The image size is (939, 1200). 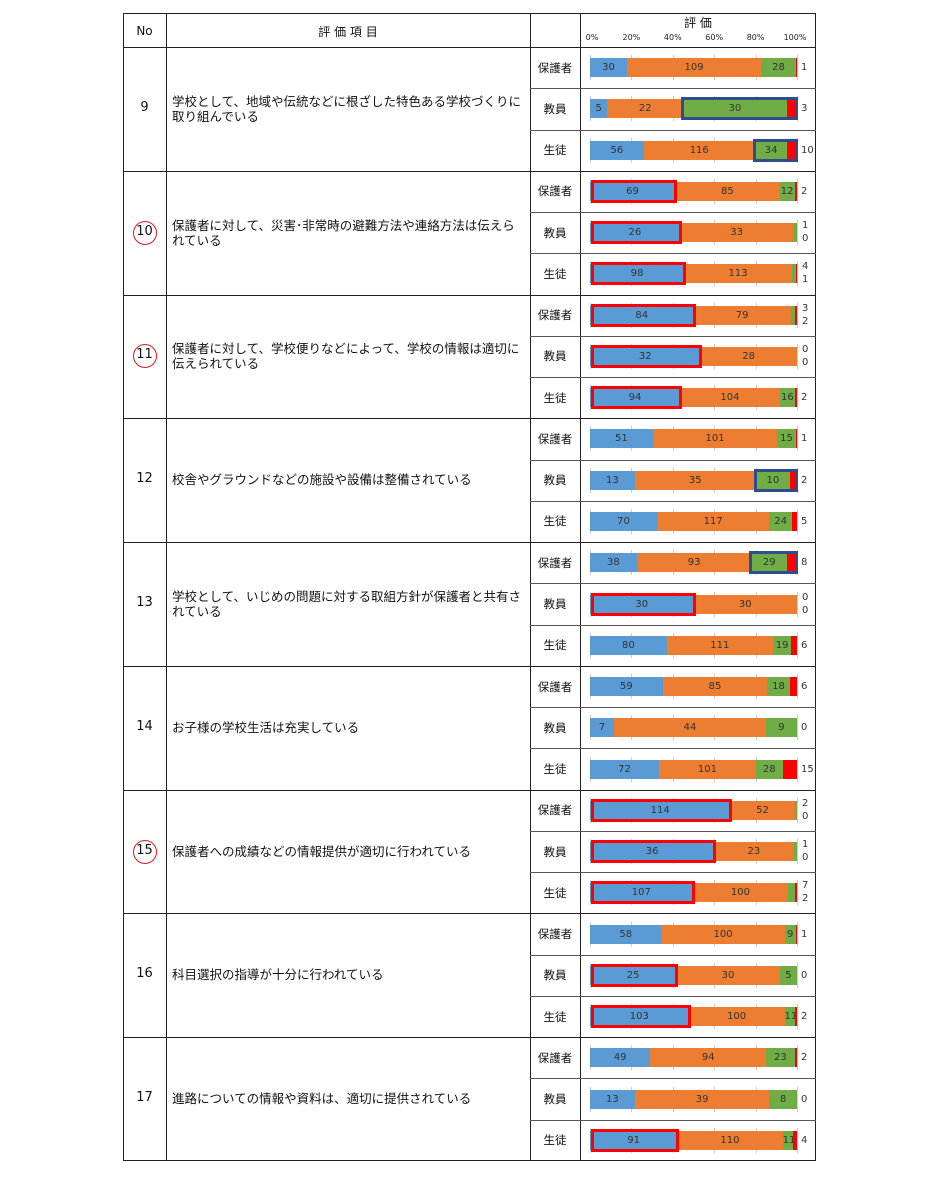 What do you see at coordinates (713, 521) in the screenshot?
I see `bar-segment-good: 117` at bounding box center [713, 521].